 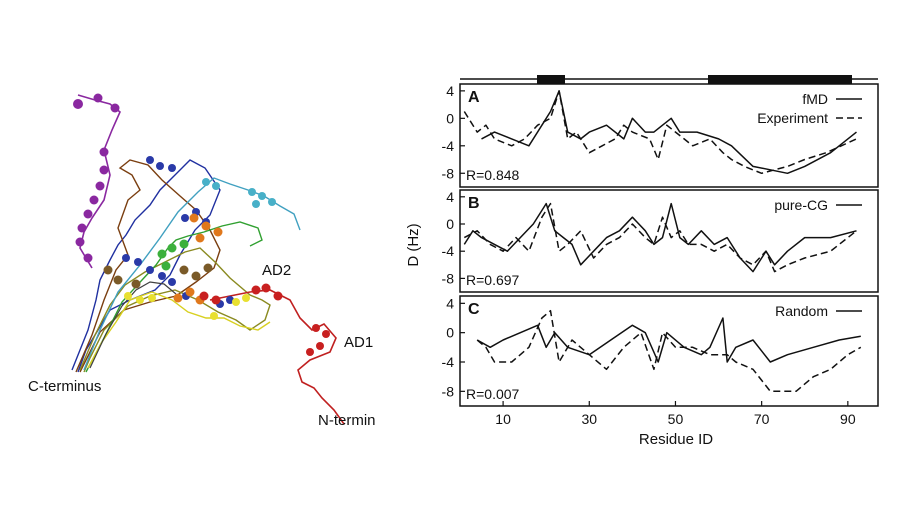 I want to click on x-tick-label: 50, so click(x=676, y=419).